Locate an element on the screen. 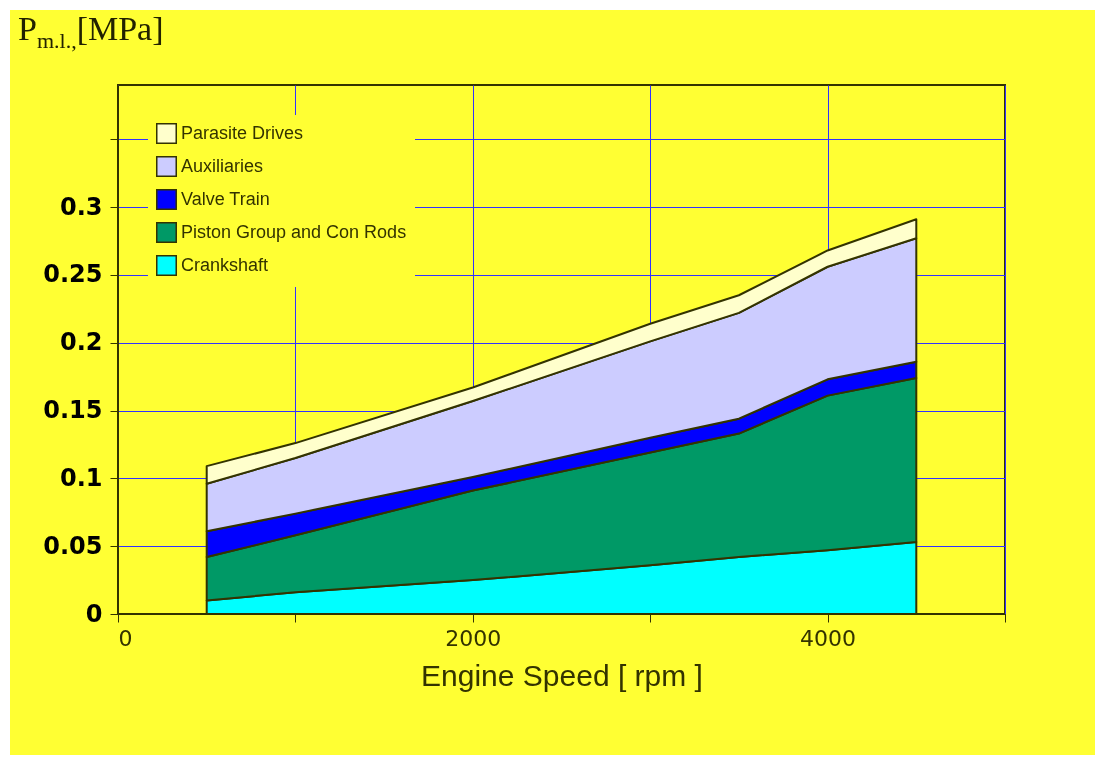 This screenshot has width=1103, height=762. y-tick-label: 0.3 is located at coordinates (81, 206).